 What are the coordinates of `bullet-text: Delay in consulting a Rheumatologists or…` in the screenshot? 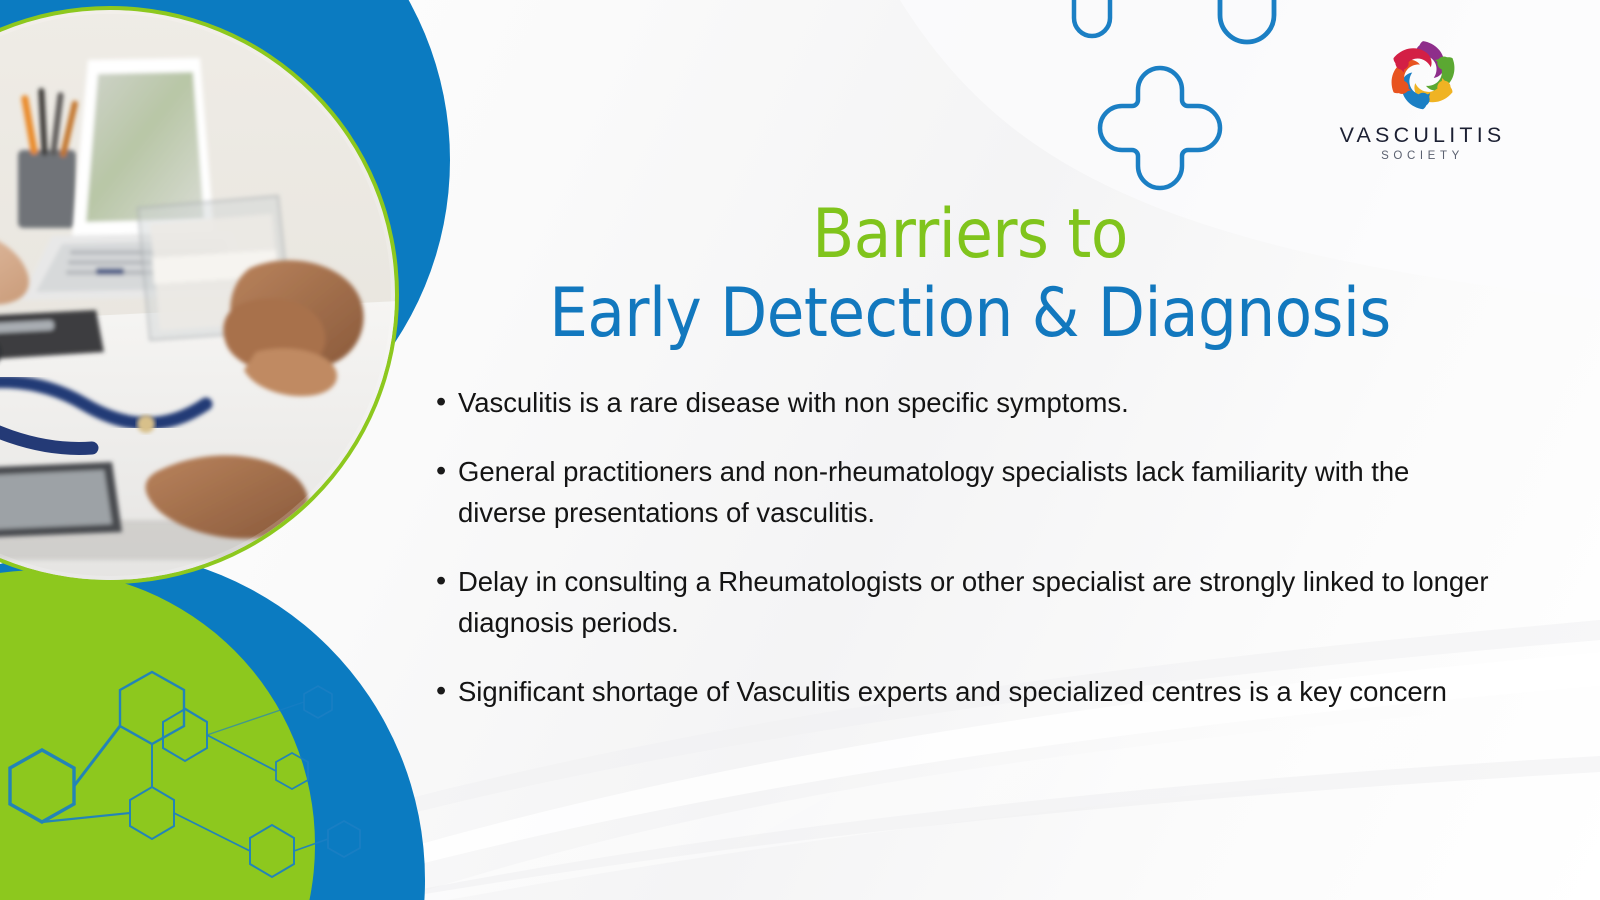 It's located at (973, 602).